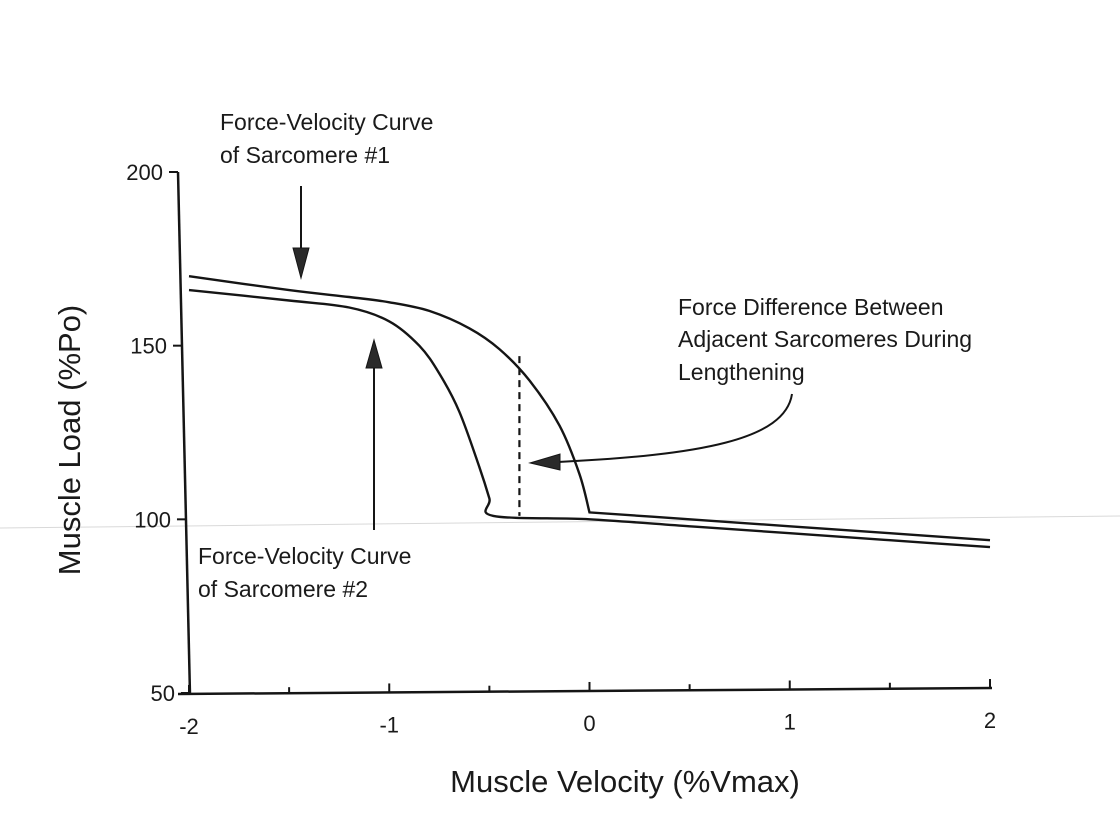 The image size is (1120, 831). What do you see at coordinates (304, 556) in the screenshot?
I see `annotation-sarcomere-2-line-1: Force-Velocity Curve` at bounding box center [304, 556].